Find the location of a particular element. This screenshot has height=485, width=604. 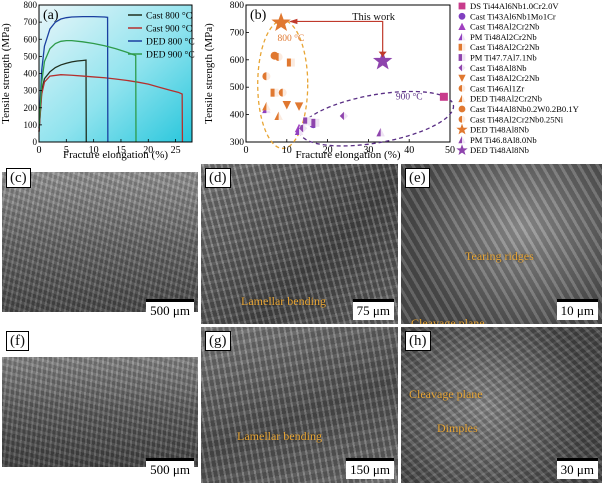

scatter-point-s11 is located at coordinates (274, 55).